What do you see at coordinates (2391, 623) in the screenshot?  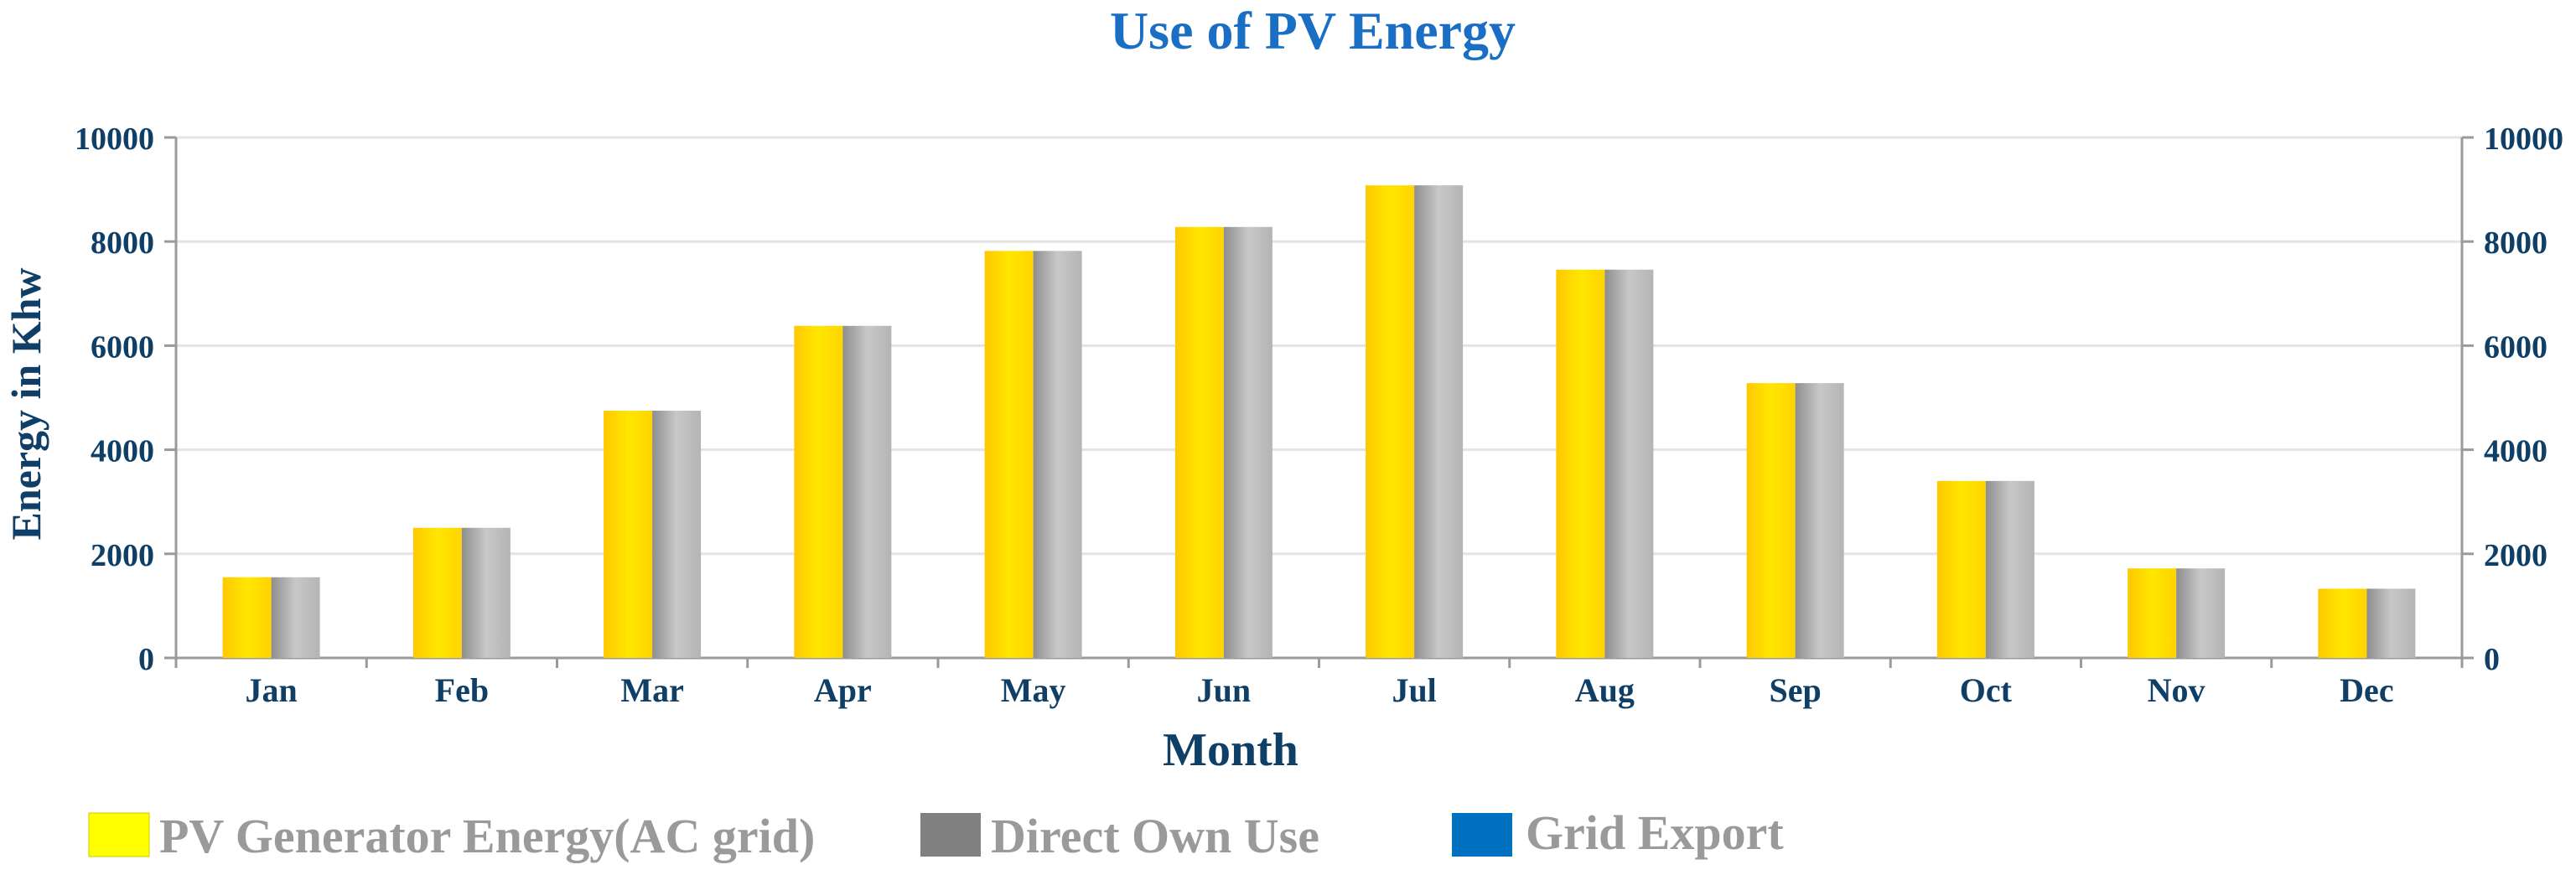 I see `bar-direct-own-use-dec` at bounding box center [2391, 623].